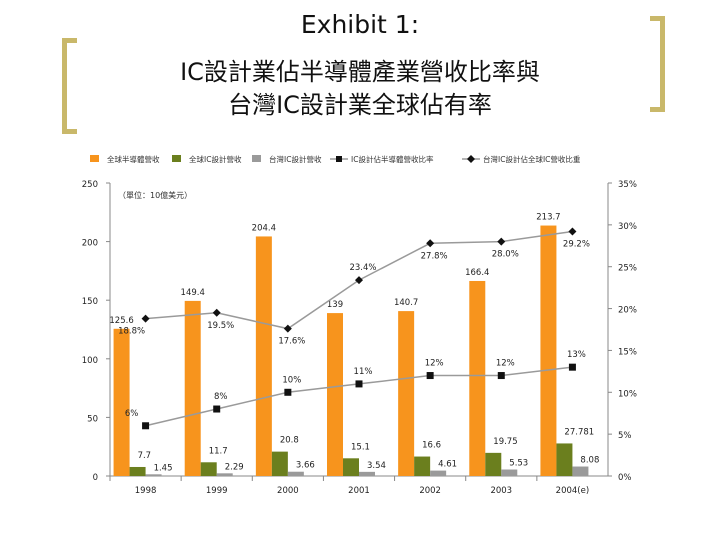  Describe the element at coordinates (376, 466) in the screenshot. I see `bar-value-label-2: 3.54` at that location.